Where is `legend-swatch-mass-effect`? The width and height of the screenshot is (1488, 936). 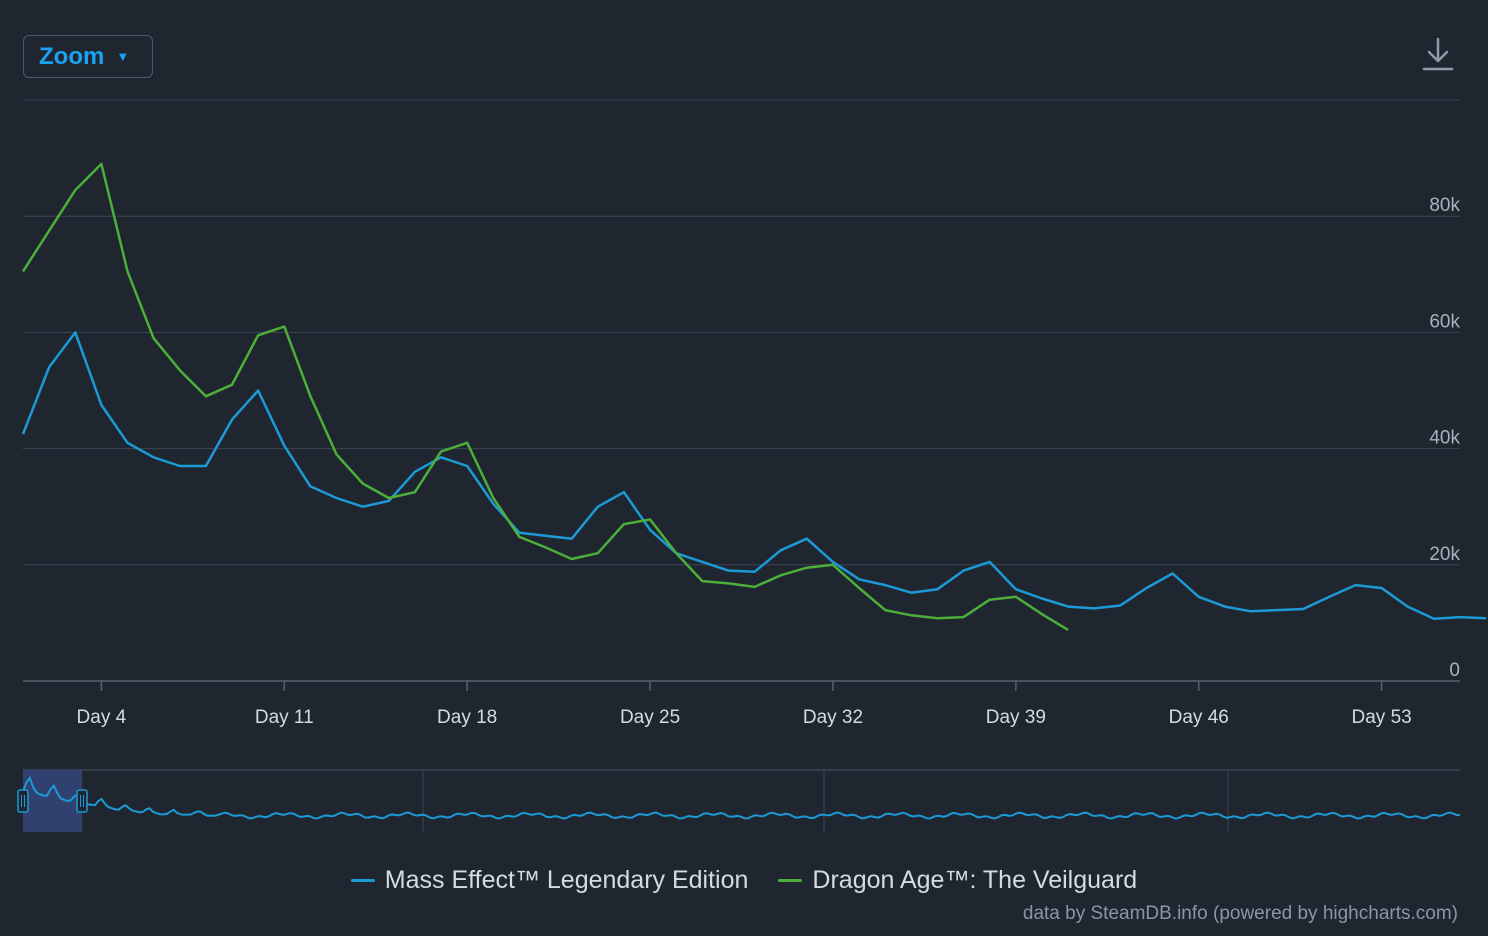 legend-swatch-mass-effect is located at coordinates (362, 880).